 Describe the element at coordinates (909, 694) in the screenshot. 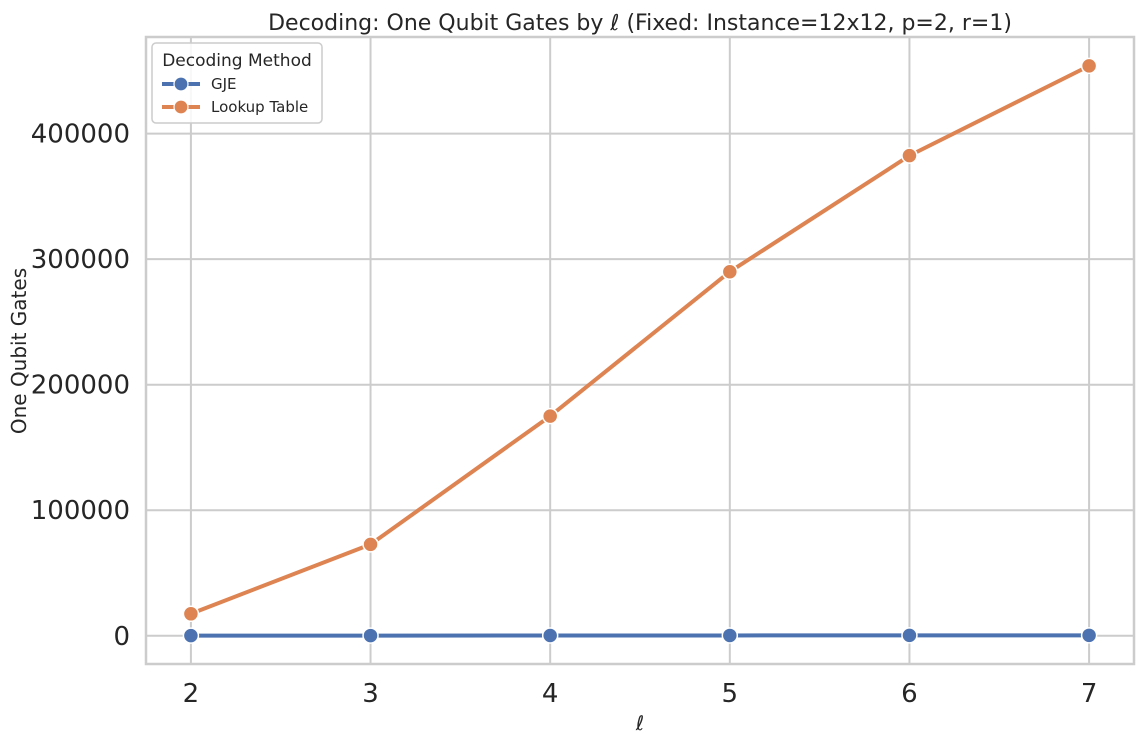

I see `x-tick-label: 6` at that location.